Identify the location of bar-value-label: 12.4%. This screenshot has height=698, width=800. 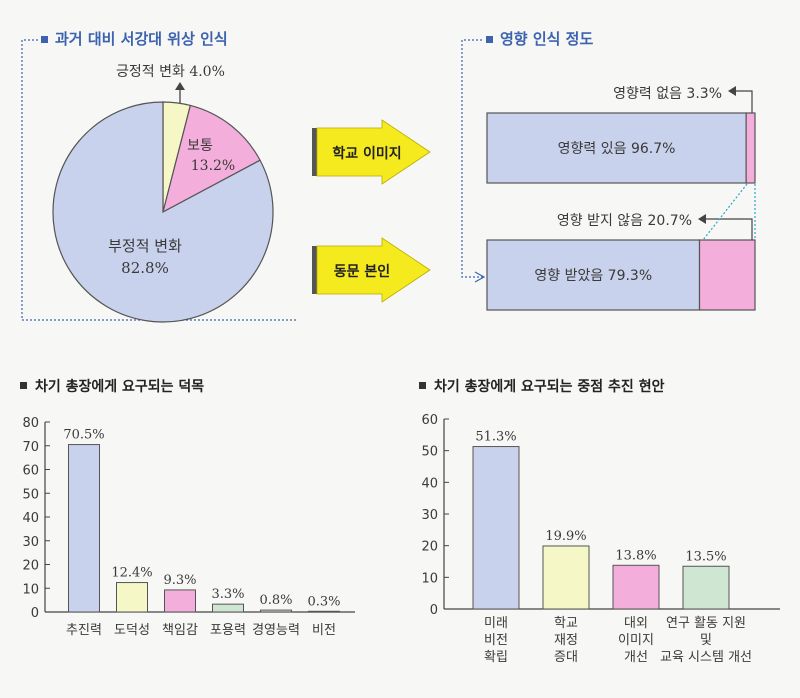
(131, 573).